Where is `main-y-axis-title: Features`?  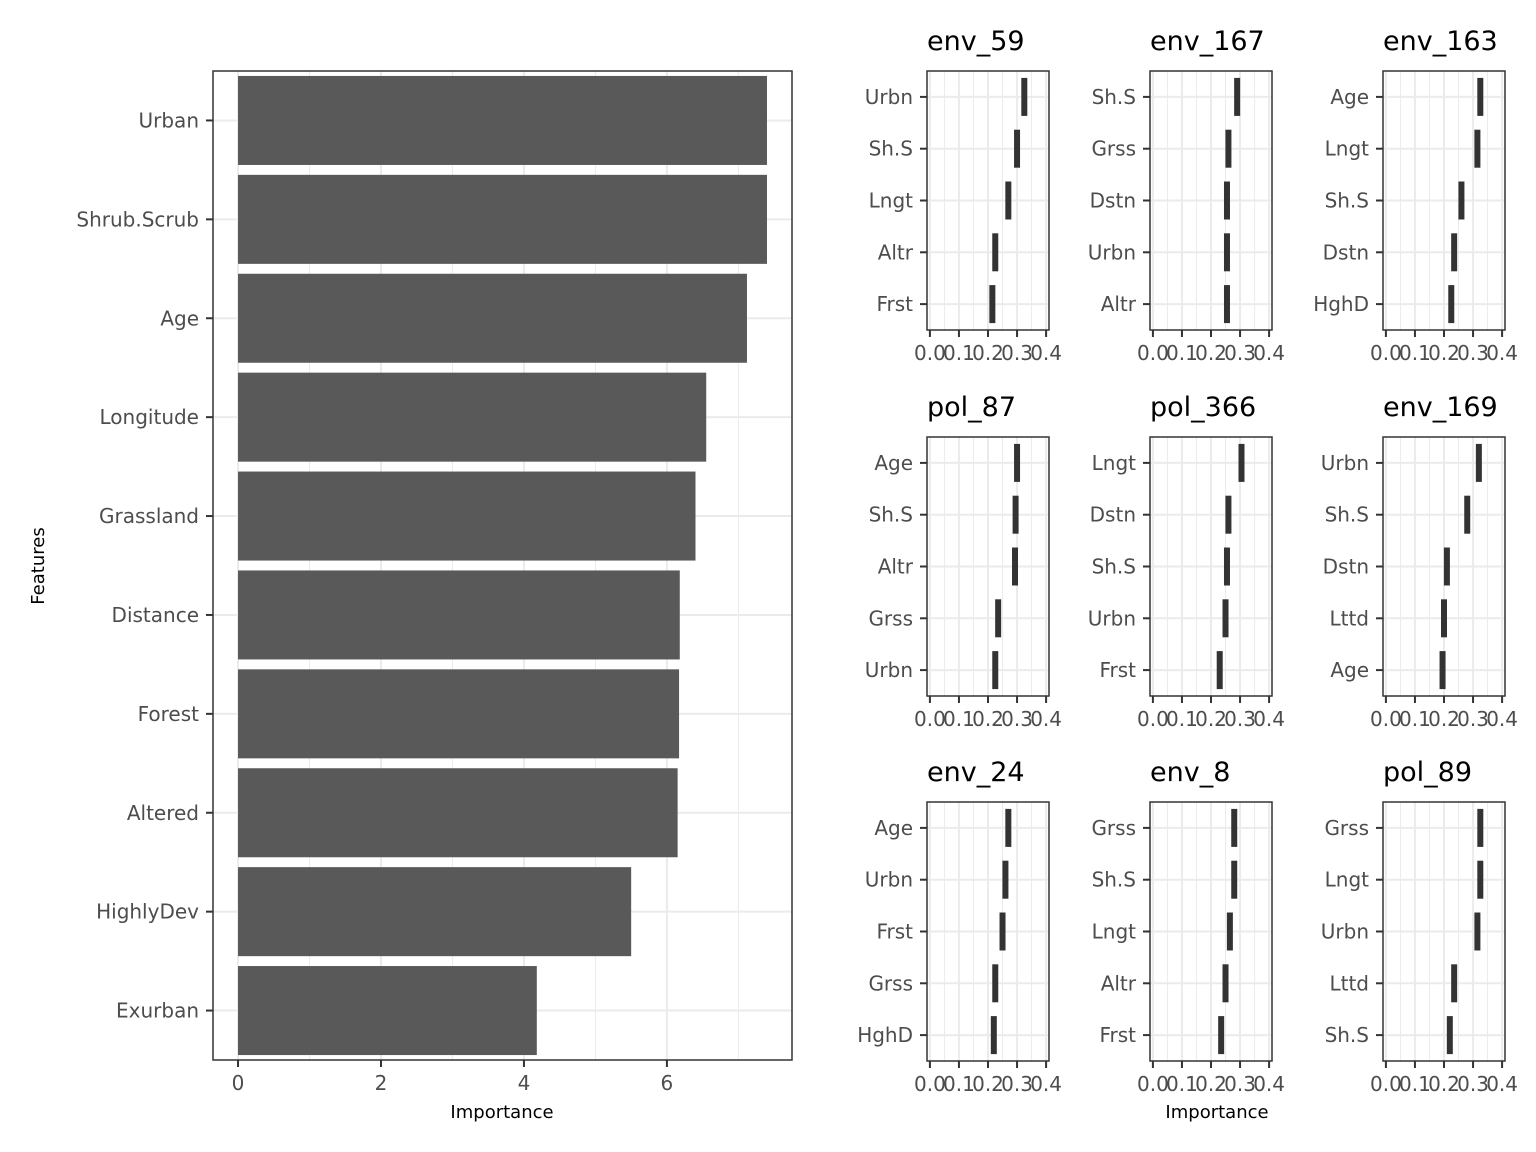
main-y-axis-title: Features is located at coordinates (38, 565).